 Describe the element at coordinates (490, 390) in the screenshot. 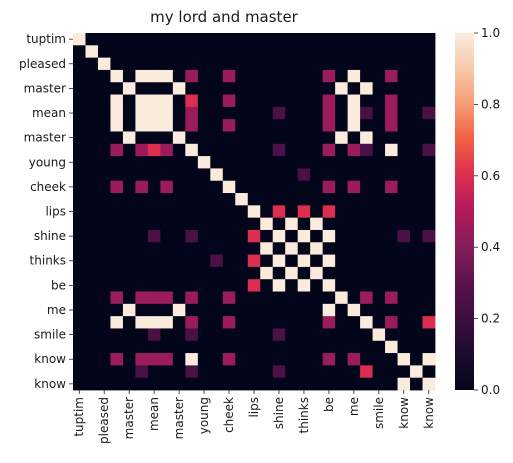

I see `colorbar-tick-label: 0.0` at that location.